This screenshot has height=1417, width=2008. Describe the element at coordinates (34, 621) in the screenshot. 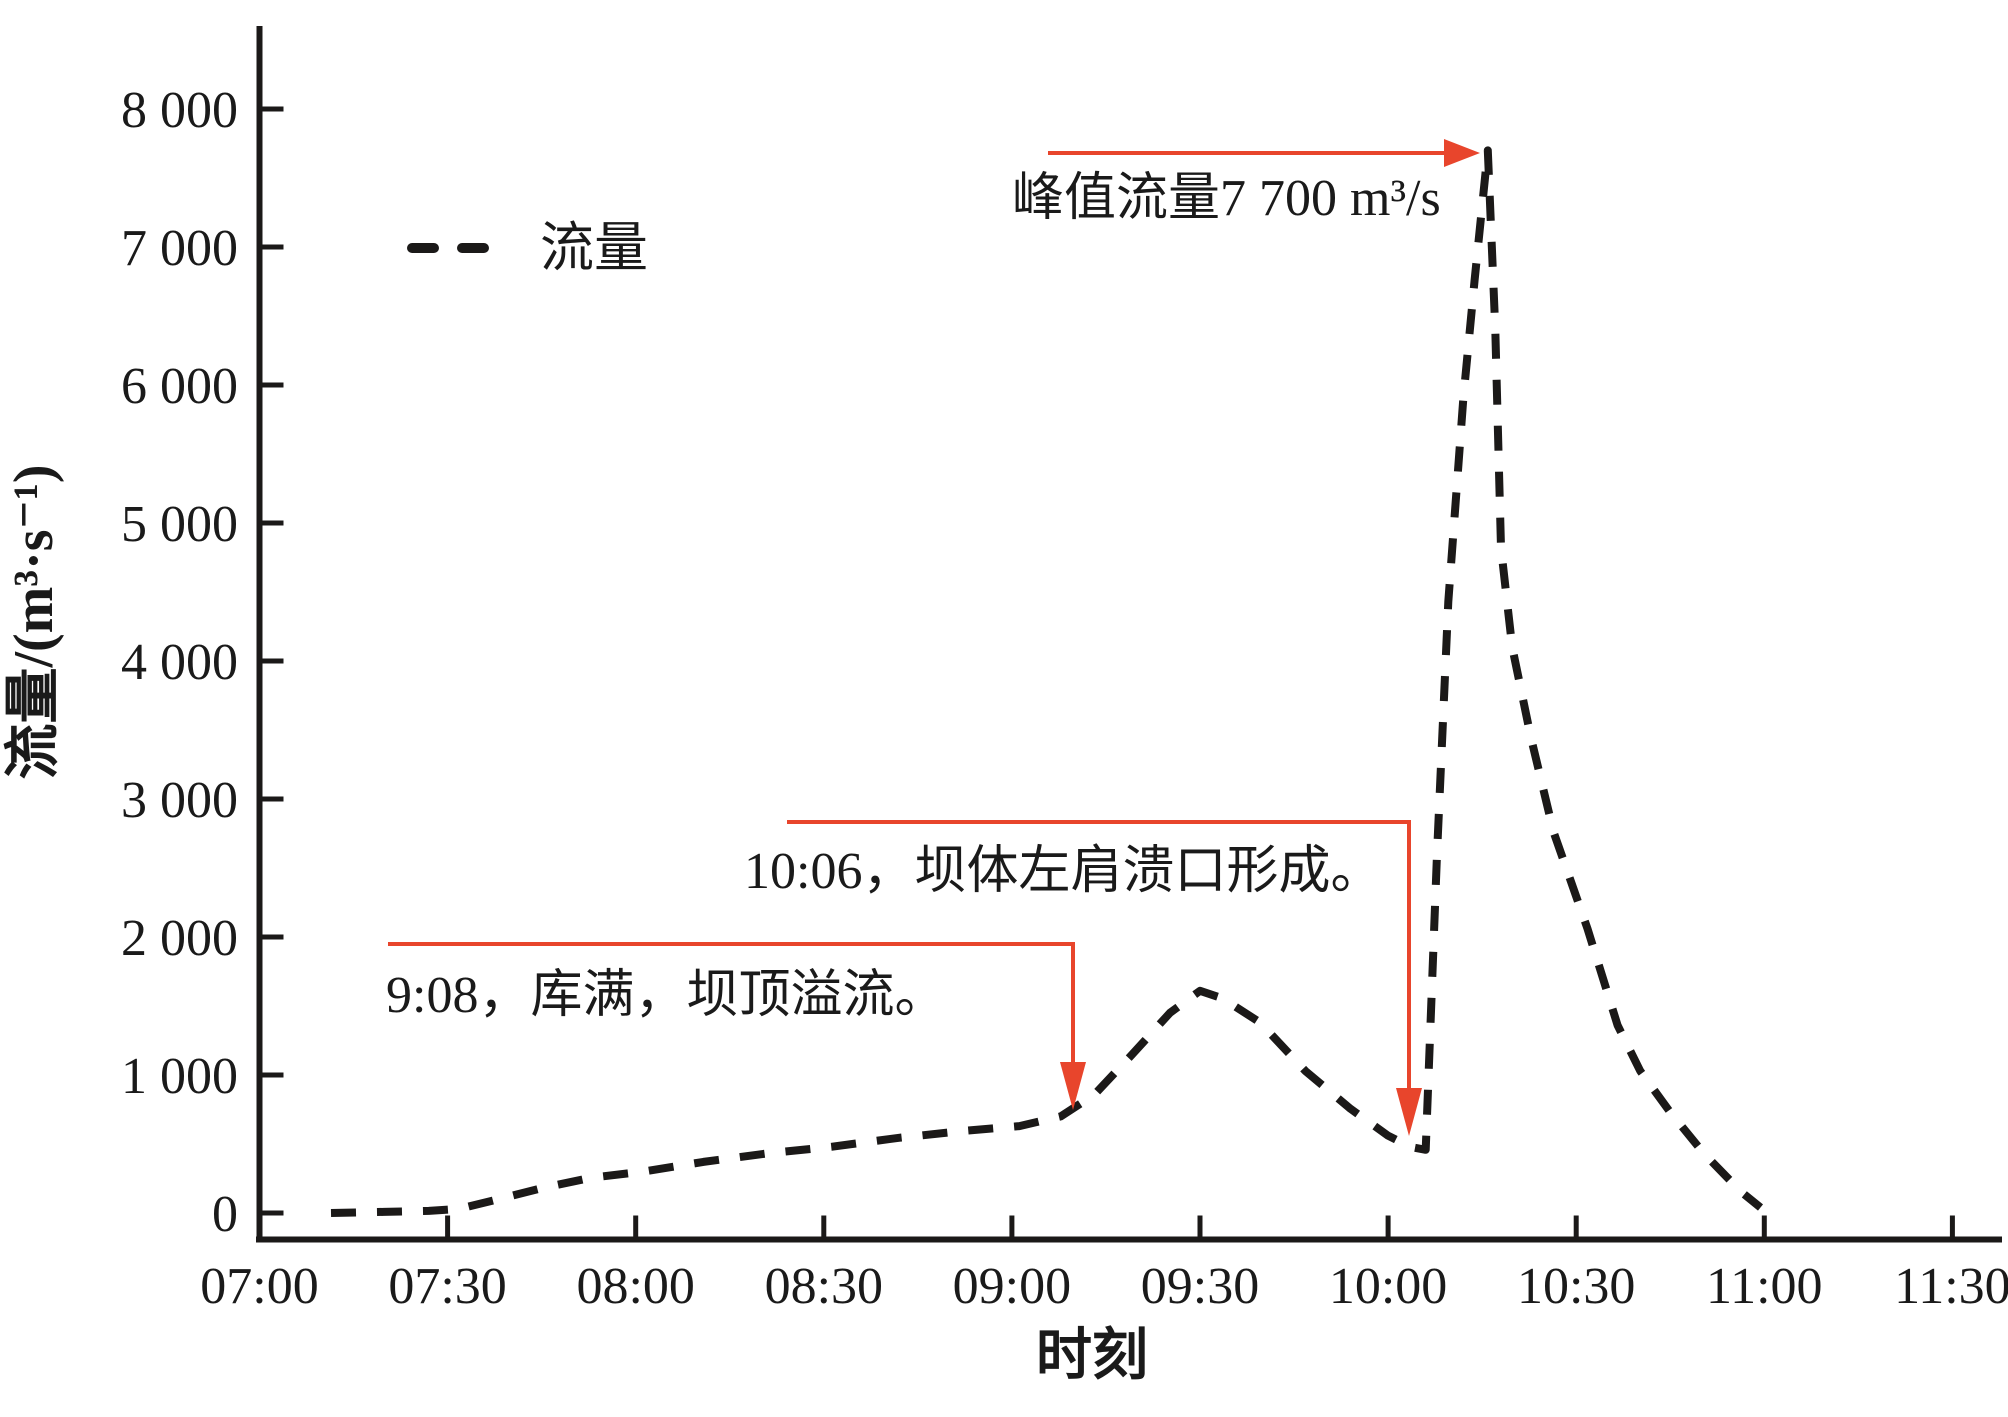

I see `y-axis-title: 流量/(m³·s⁻¹)` at that location.